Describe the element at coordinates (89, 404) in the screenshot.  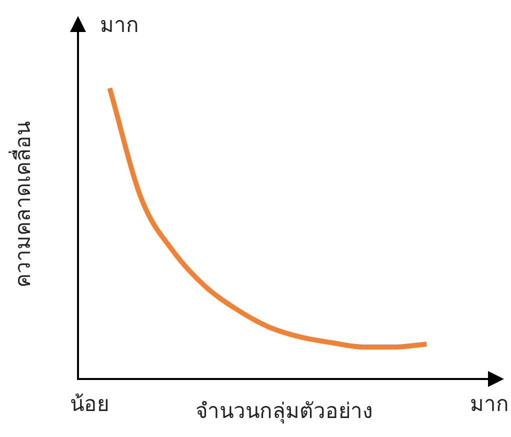
I see `text: น้อย` at that location.